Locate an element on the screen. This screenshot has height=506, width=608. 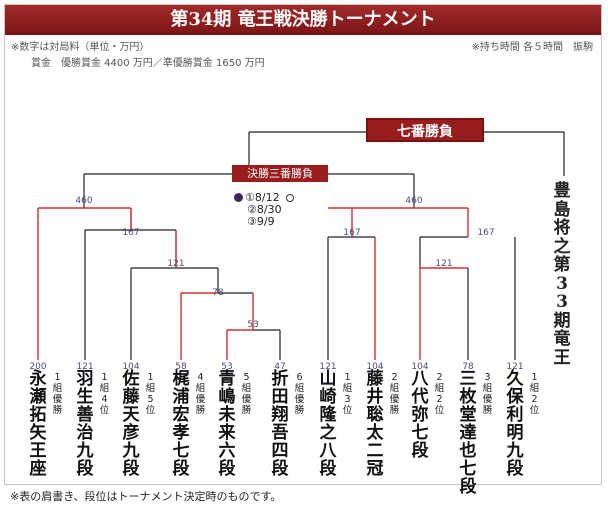
player-qualification: 1組2位 is located at coordinates (534, 394).